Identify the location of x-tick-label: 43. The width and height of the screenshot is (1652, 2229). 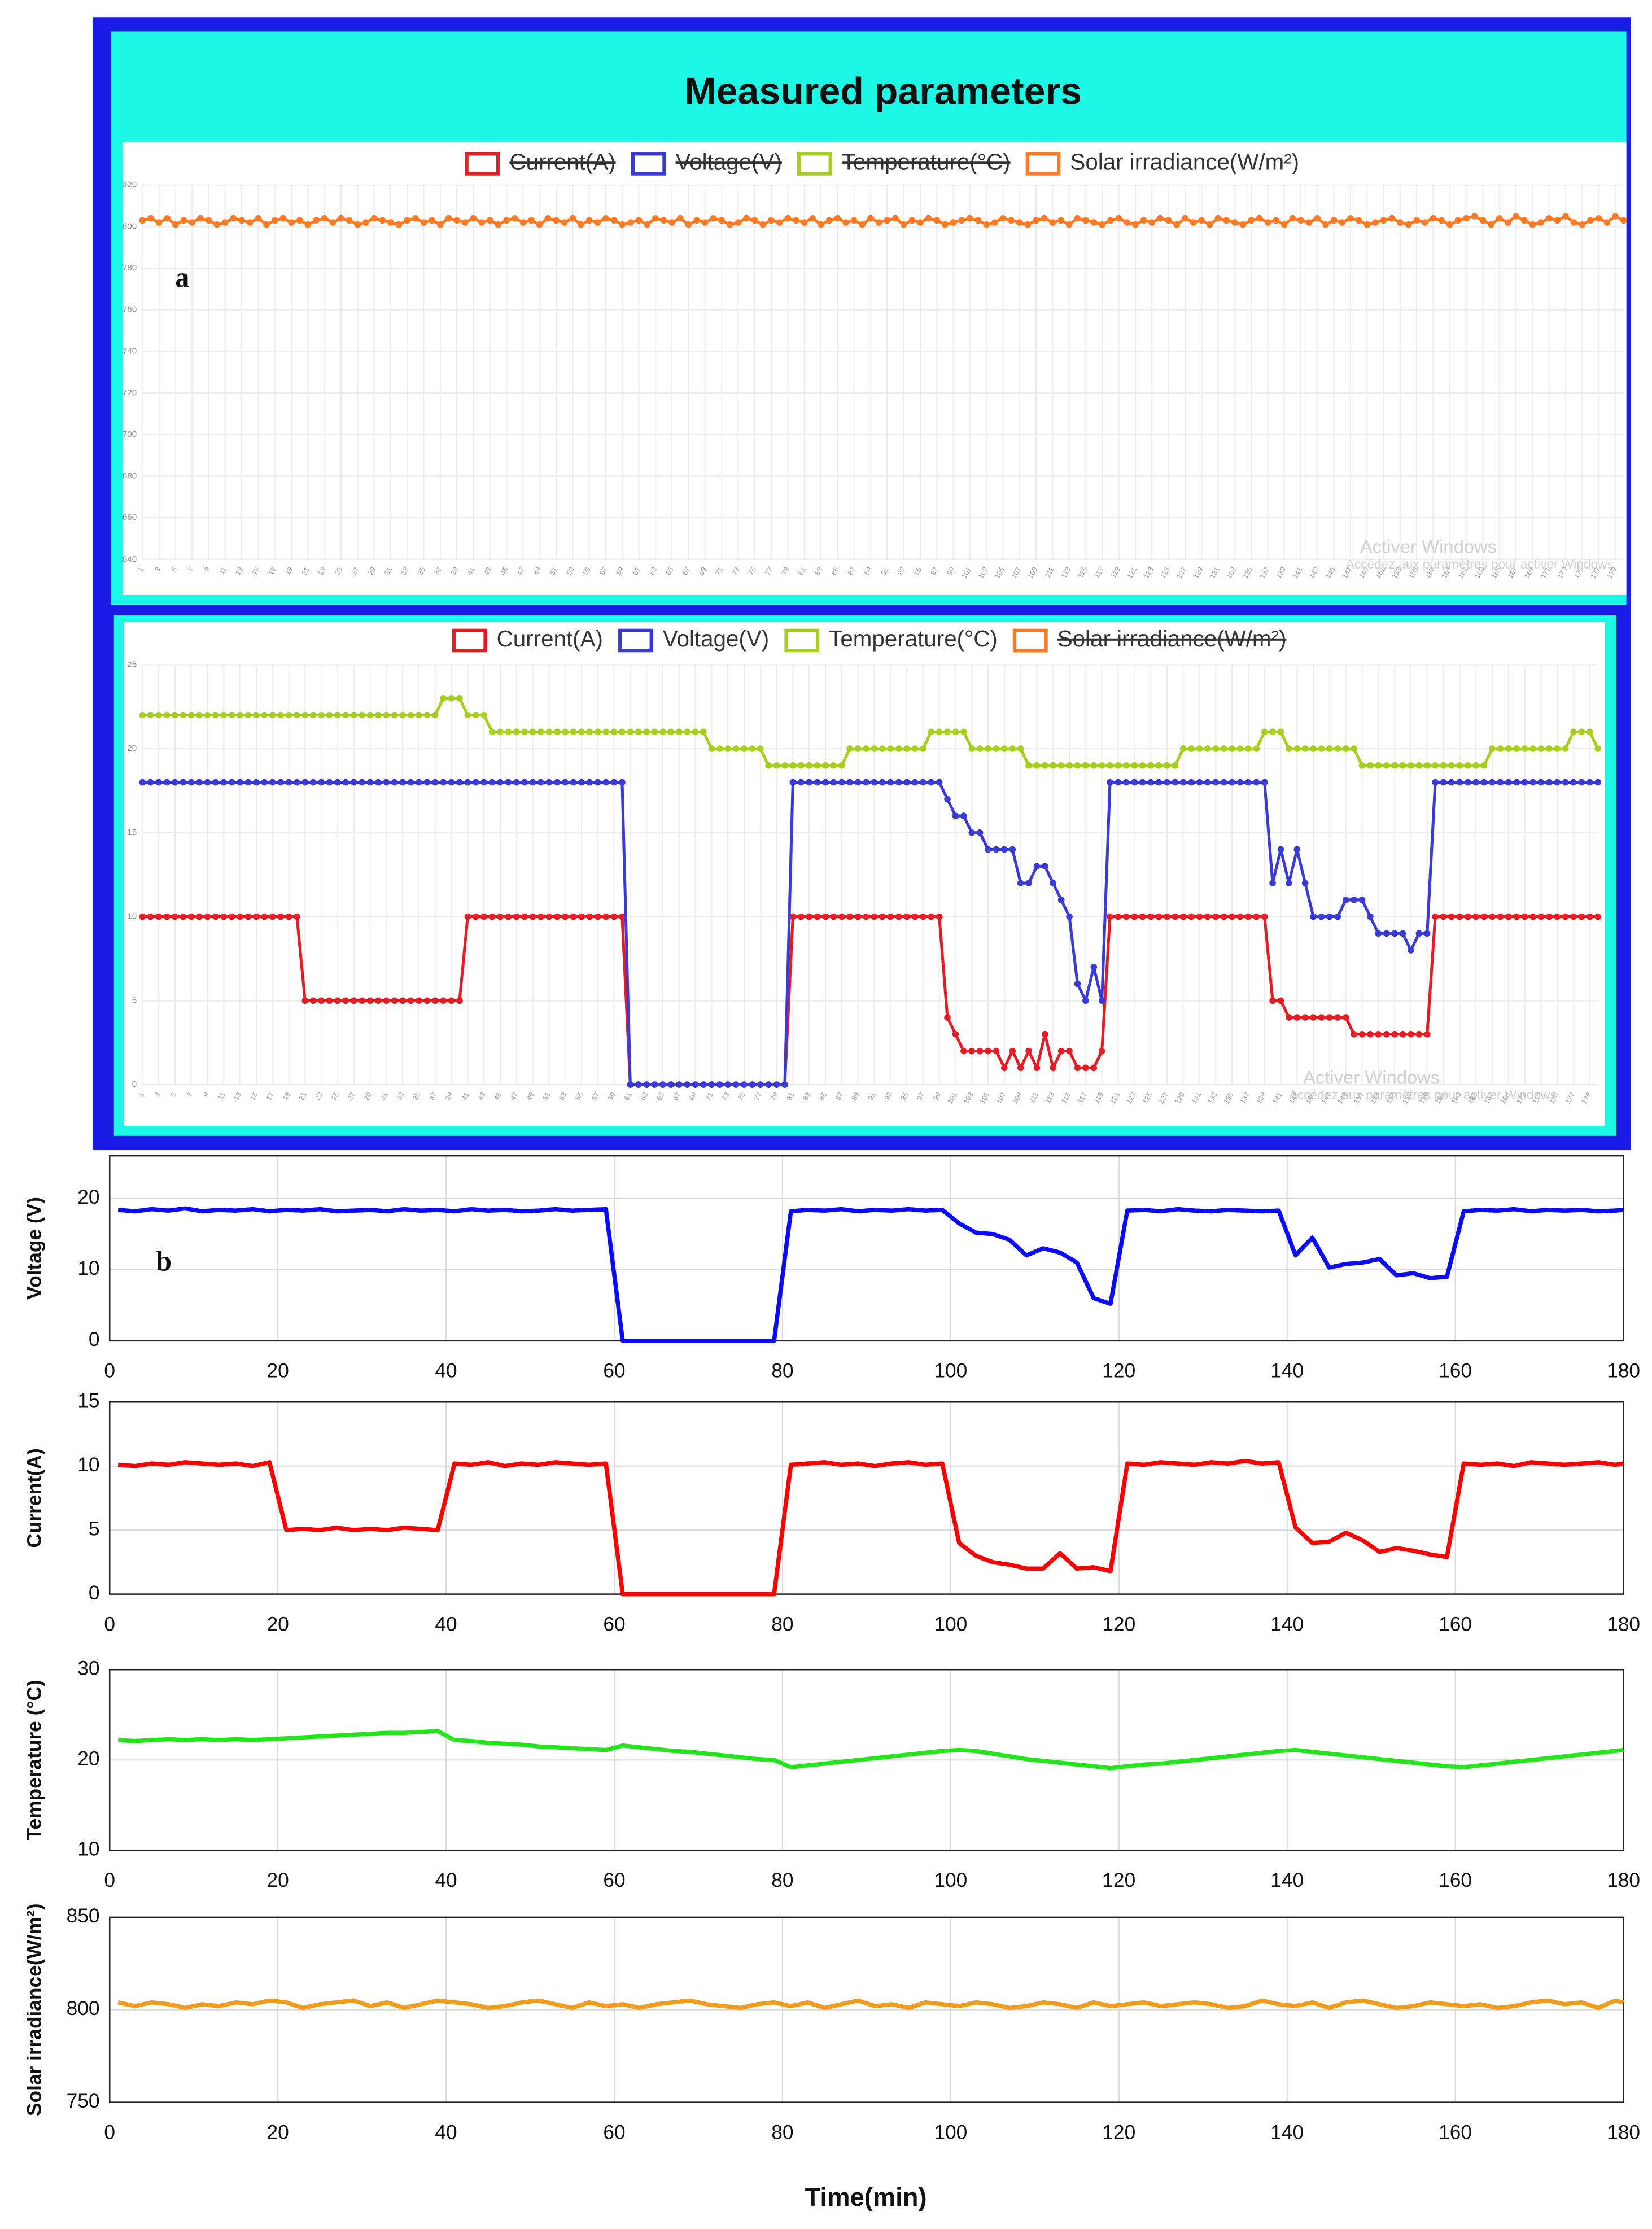
(487, 571).